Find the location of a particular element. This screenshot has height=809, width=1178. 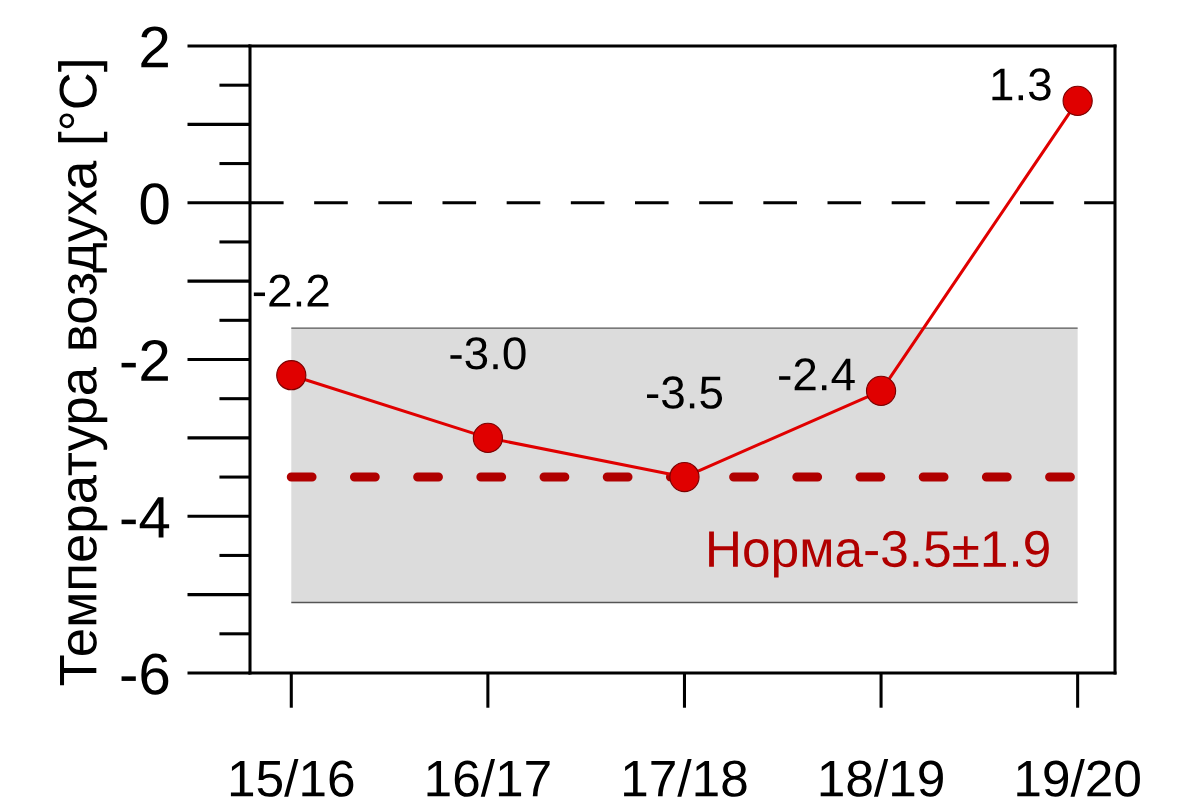

y-tick-label: -6 is located at coordinates (145, 674).